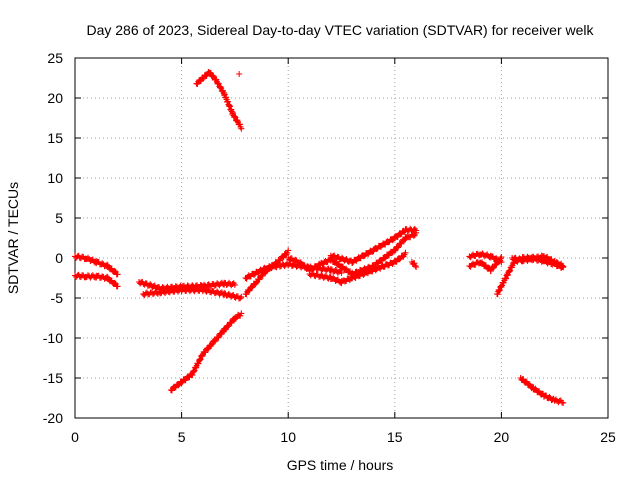 The image size is (640, 480). Describe the element at coordinates (96, 265) in the screenshot. I see `series-band-a-upper` at that location.